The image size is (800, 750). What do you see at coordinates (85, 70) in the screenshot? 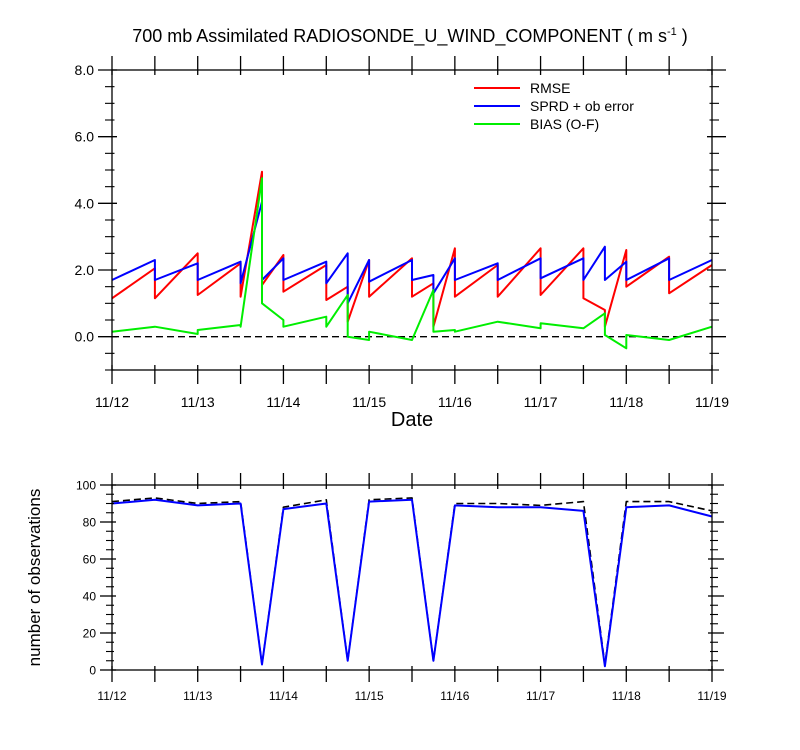
I see `y-tick-label: 8.0` at bounding box center [85, 70].